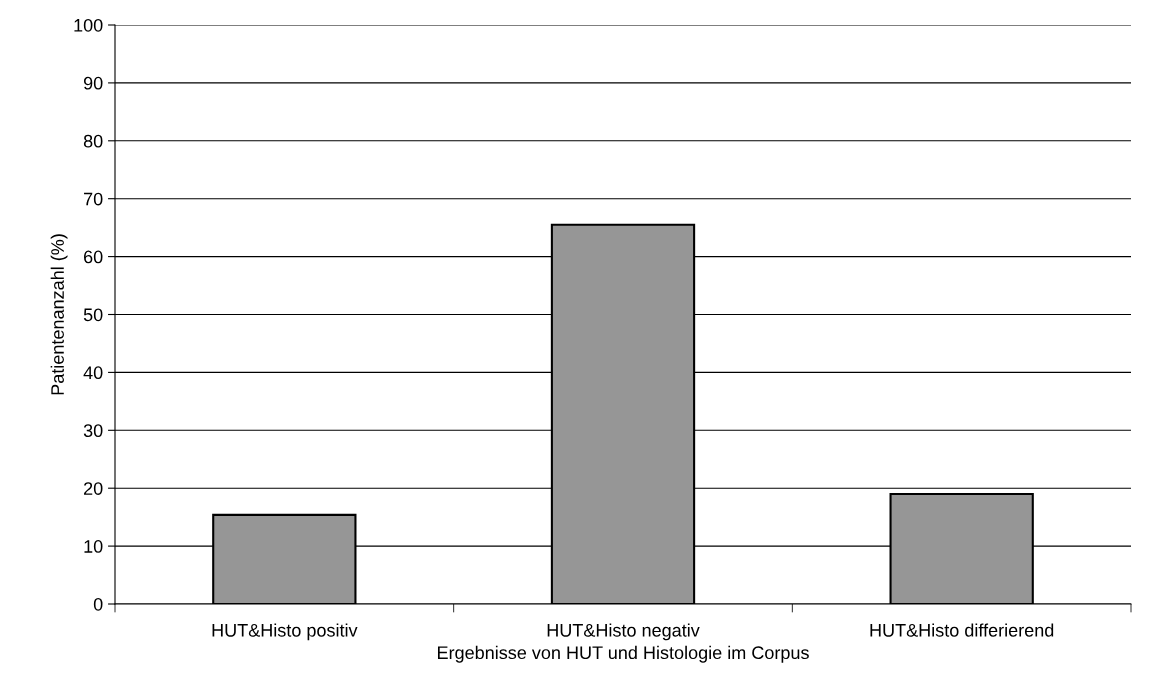  Describe the element at coordinates (623, 654) in the screenshot. I see `x-axis-title: Ergebnisse von HUT und Histologie im Corpus` at that location.